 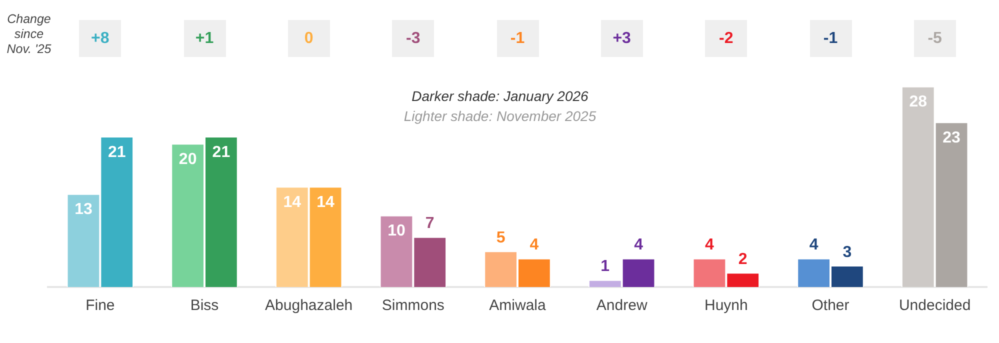 I want to click on annotation: Darker shade: January 2026, so click(x=500, y=96).